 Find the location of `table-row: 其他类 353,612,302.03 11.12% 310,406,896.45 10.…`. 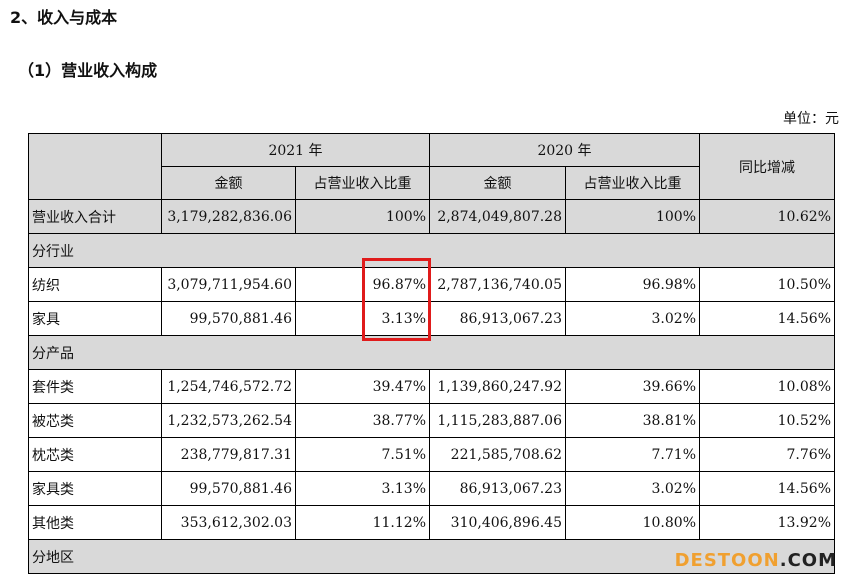

table-row: 其他类 353,612,302.03 11.12% 310,406,896.45 10.… is located at coordinates (431, 522).